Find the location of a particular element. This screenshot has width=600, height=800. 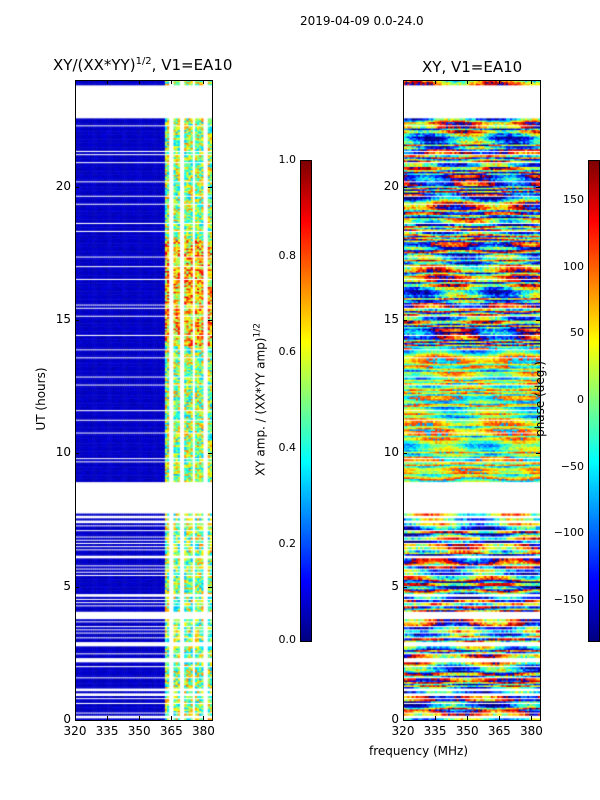

colorbar-tick-label: 0.8 is located at coordinates (287, 255).